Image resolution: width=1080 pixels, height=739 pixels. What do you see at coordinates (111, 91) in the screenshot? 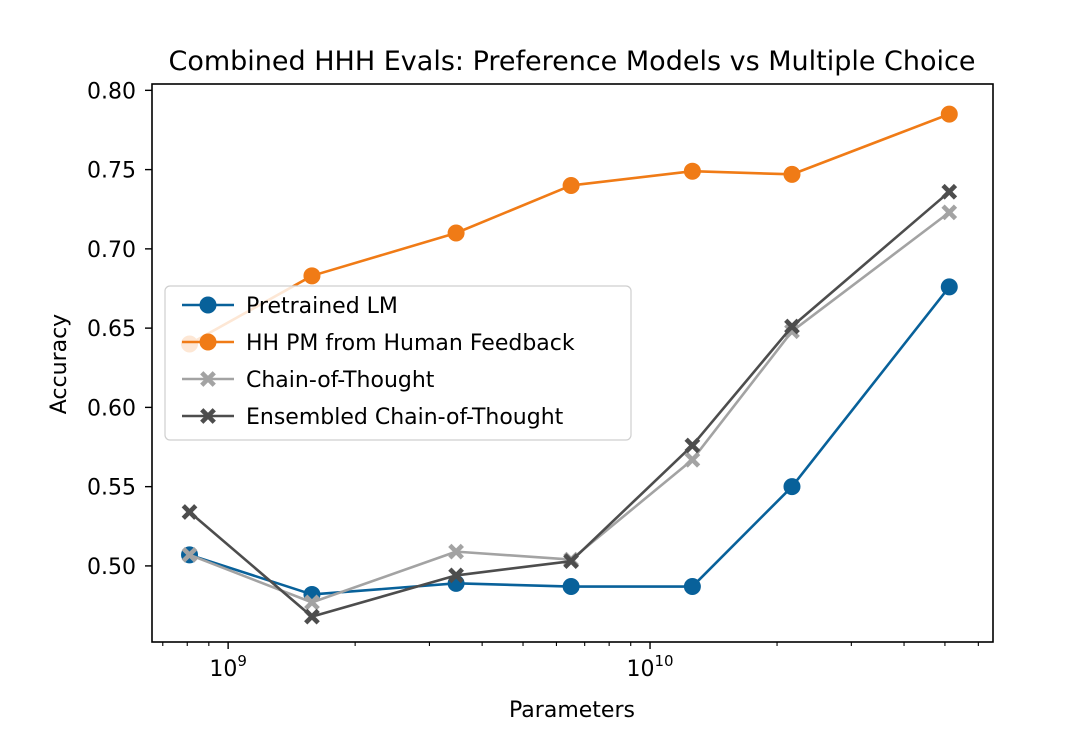
I see `y-tick-label: 0.80` at bounding box center [111, 91].